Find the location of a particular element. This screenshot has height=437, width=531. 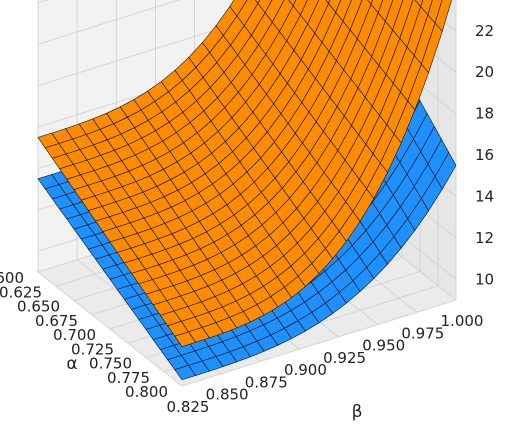

beta-axis-title: β is located at coordinates (357, 412).